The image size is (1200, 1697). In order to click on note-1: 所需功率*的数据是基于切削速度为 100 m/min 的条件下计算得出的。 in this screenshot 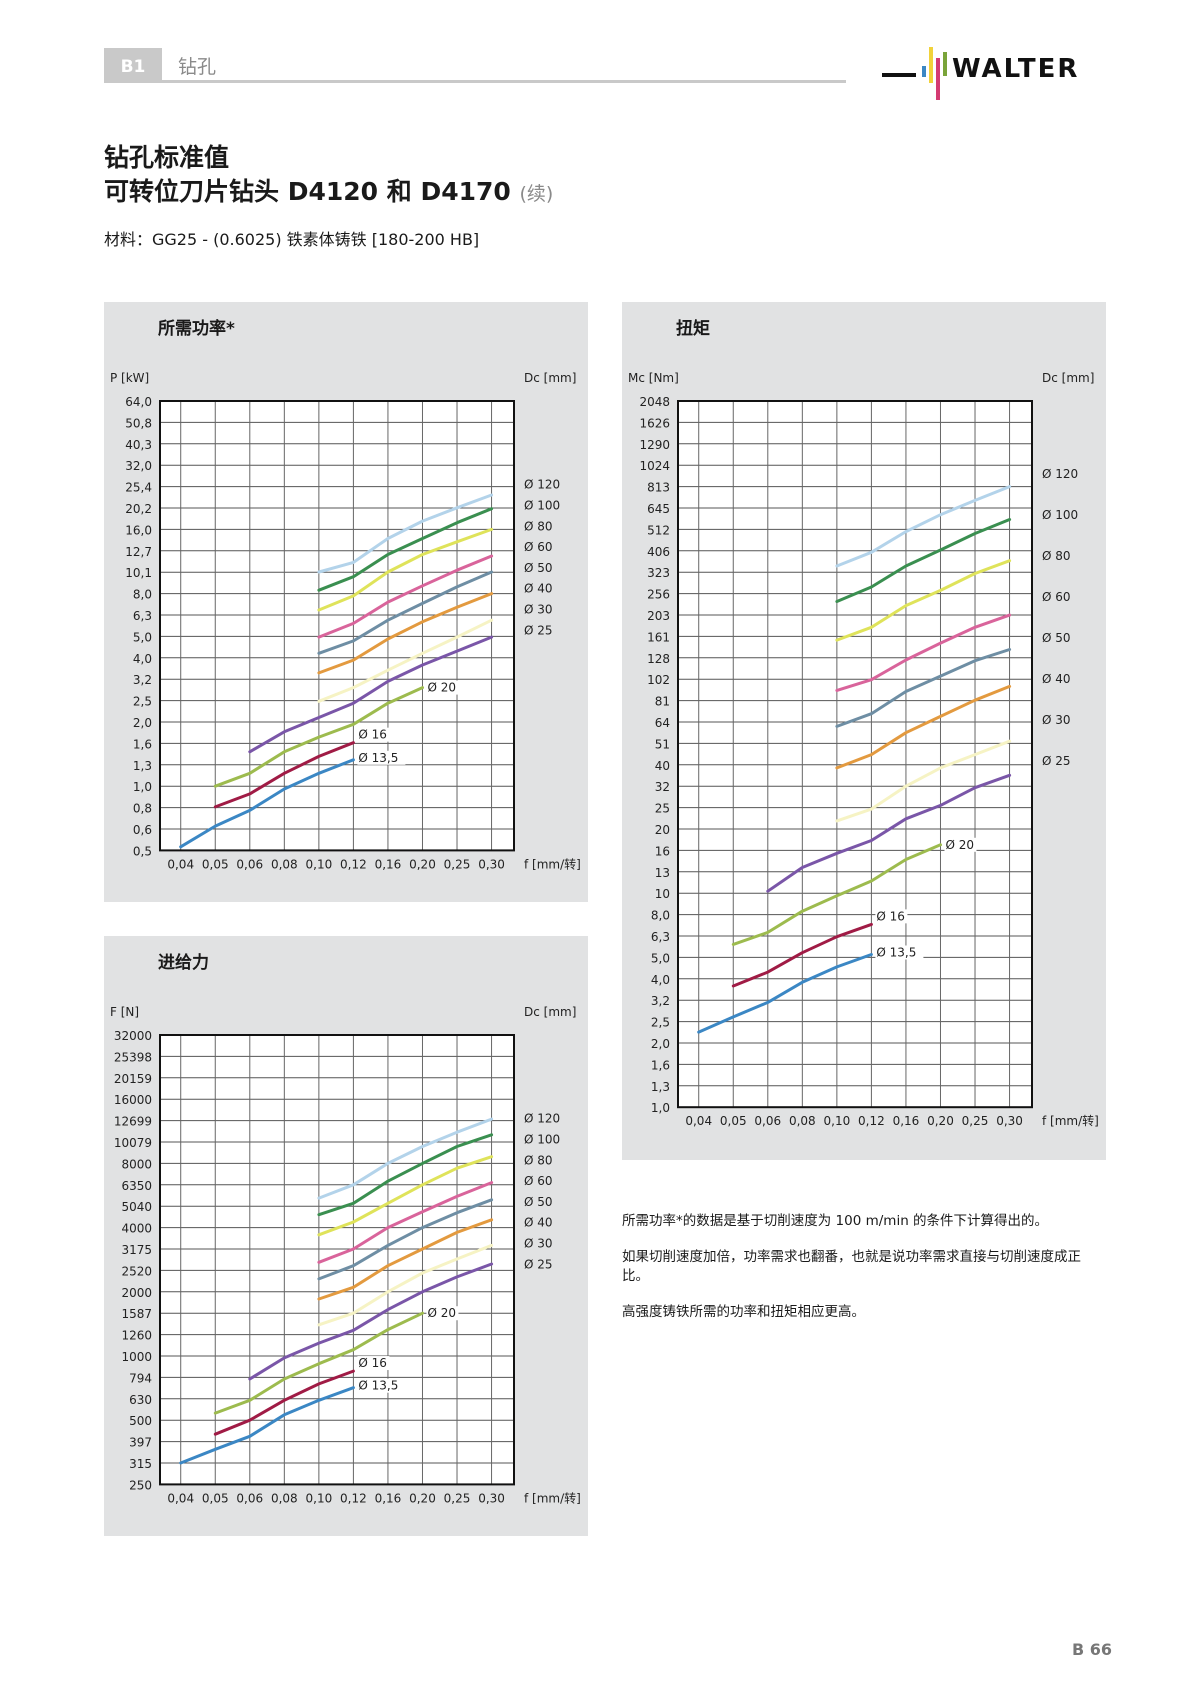, I will do `click(835, 1221)`.